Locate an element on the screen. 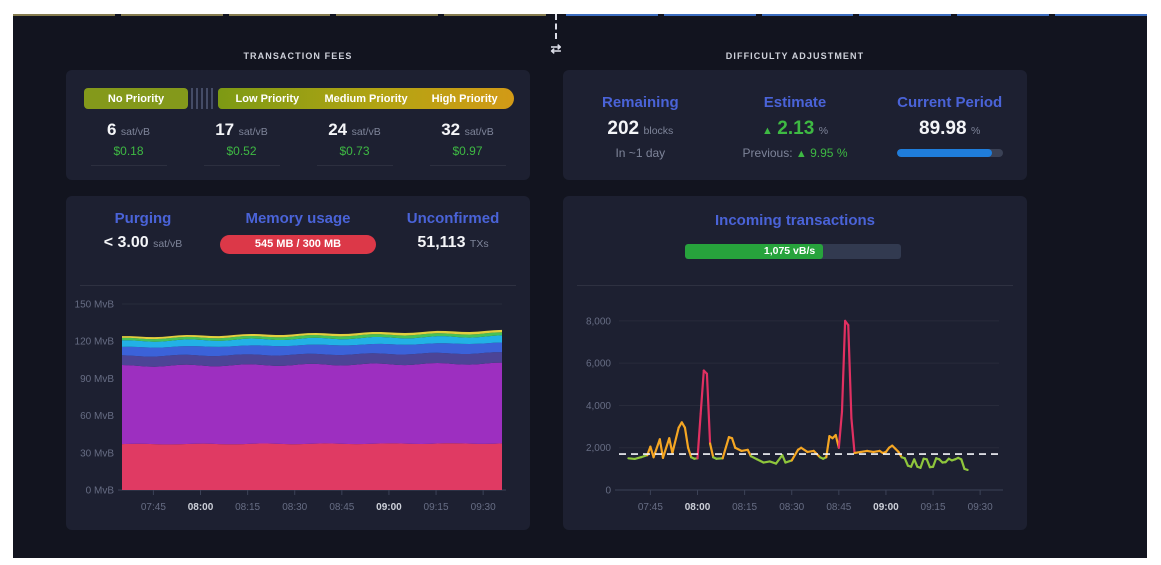  estimate-up-arrow-icon: ▲ is located at coordinates (767, 131).